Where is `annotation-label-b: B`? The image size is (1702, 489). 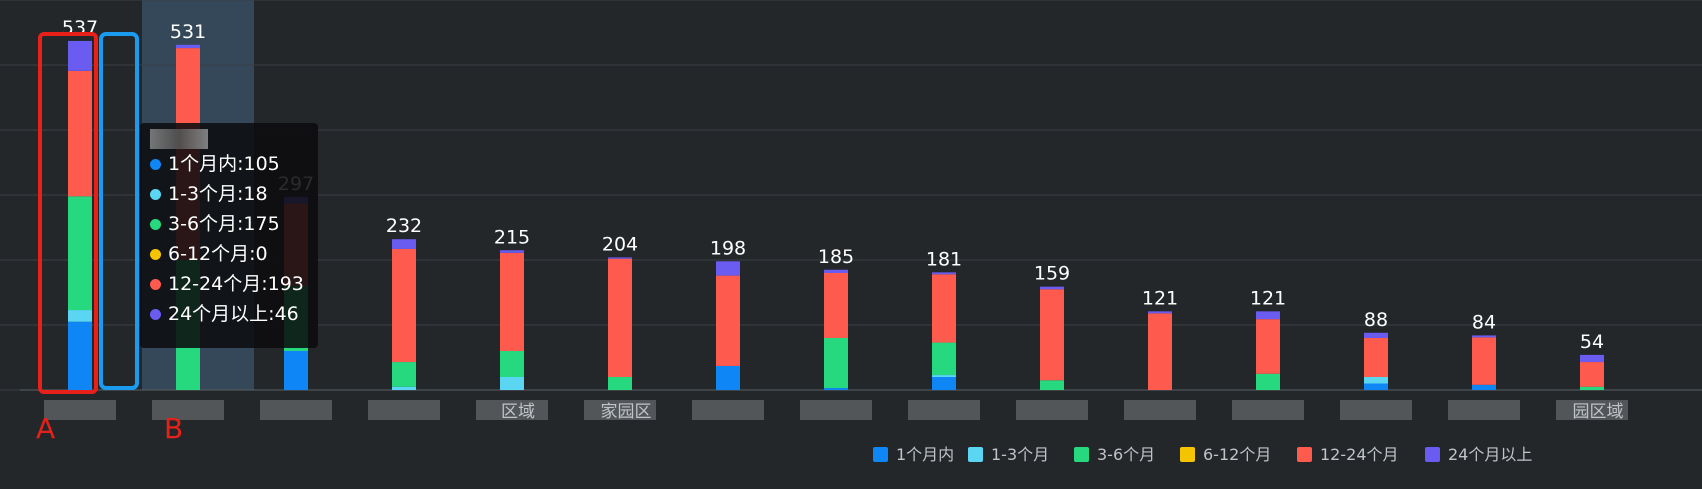
annotation-label-b: B is located at coordinates (173, 428).